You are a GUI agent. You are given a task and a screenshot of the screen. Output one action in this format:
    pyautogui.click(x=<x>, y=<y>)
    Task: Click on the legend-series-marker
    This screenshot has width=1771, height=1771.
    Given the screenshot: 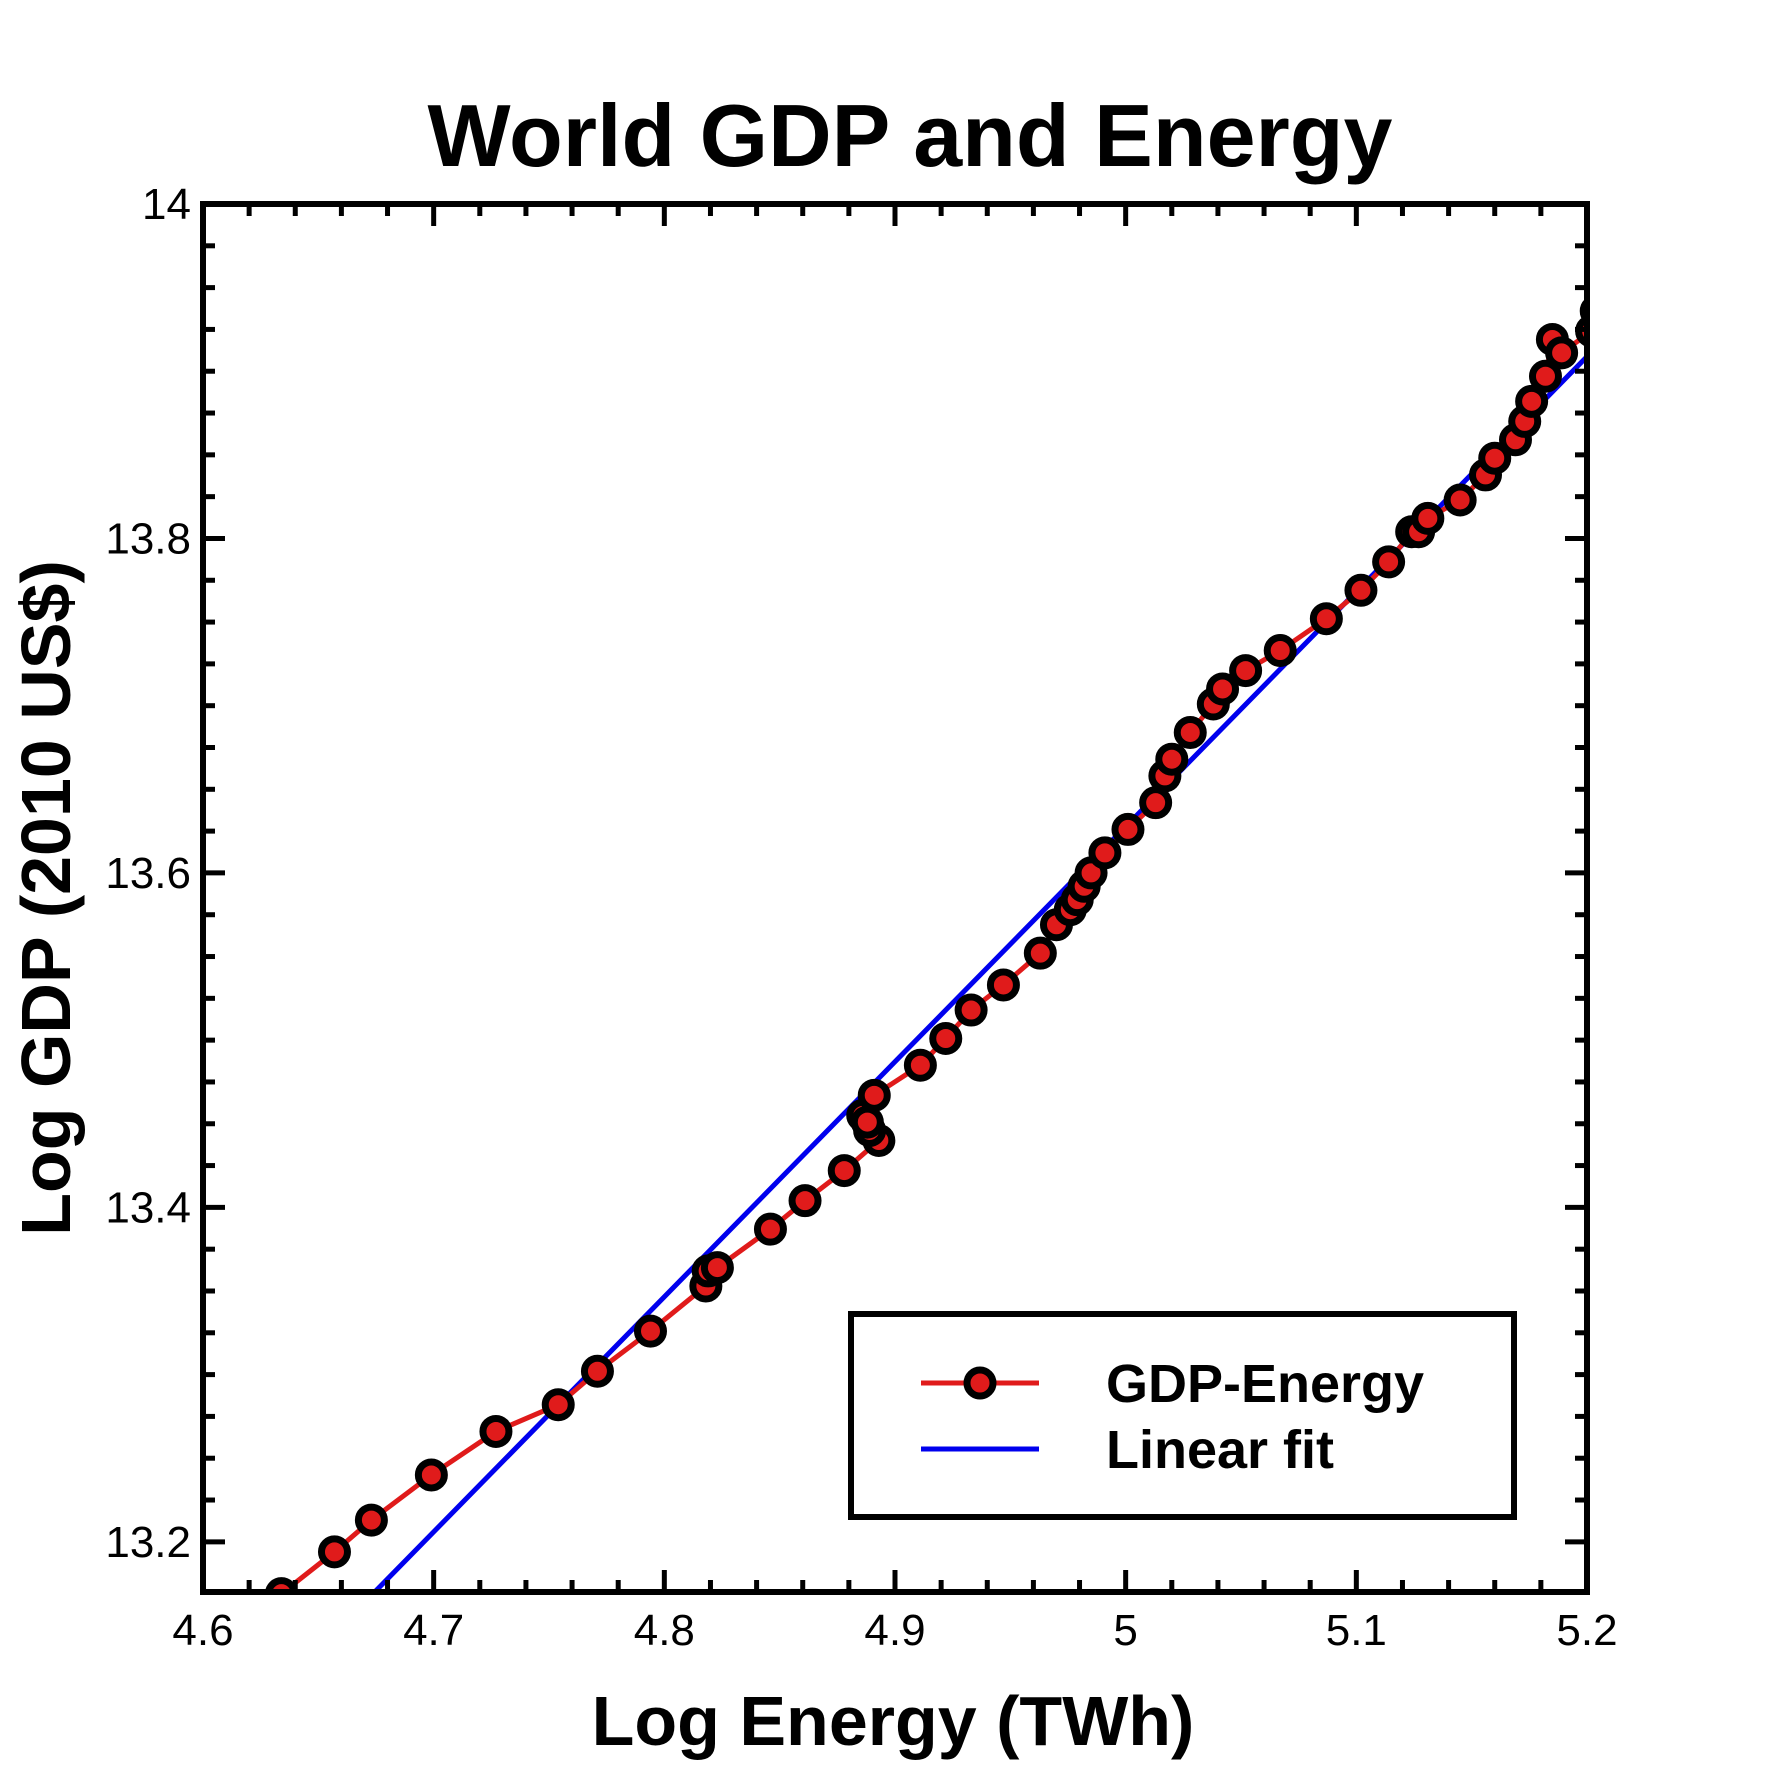 What is the action you would take?
    pyautogui.click(x=980, y=1383)
    